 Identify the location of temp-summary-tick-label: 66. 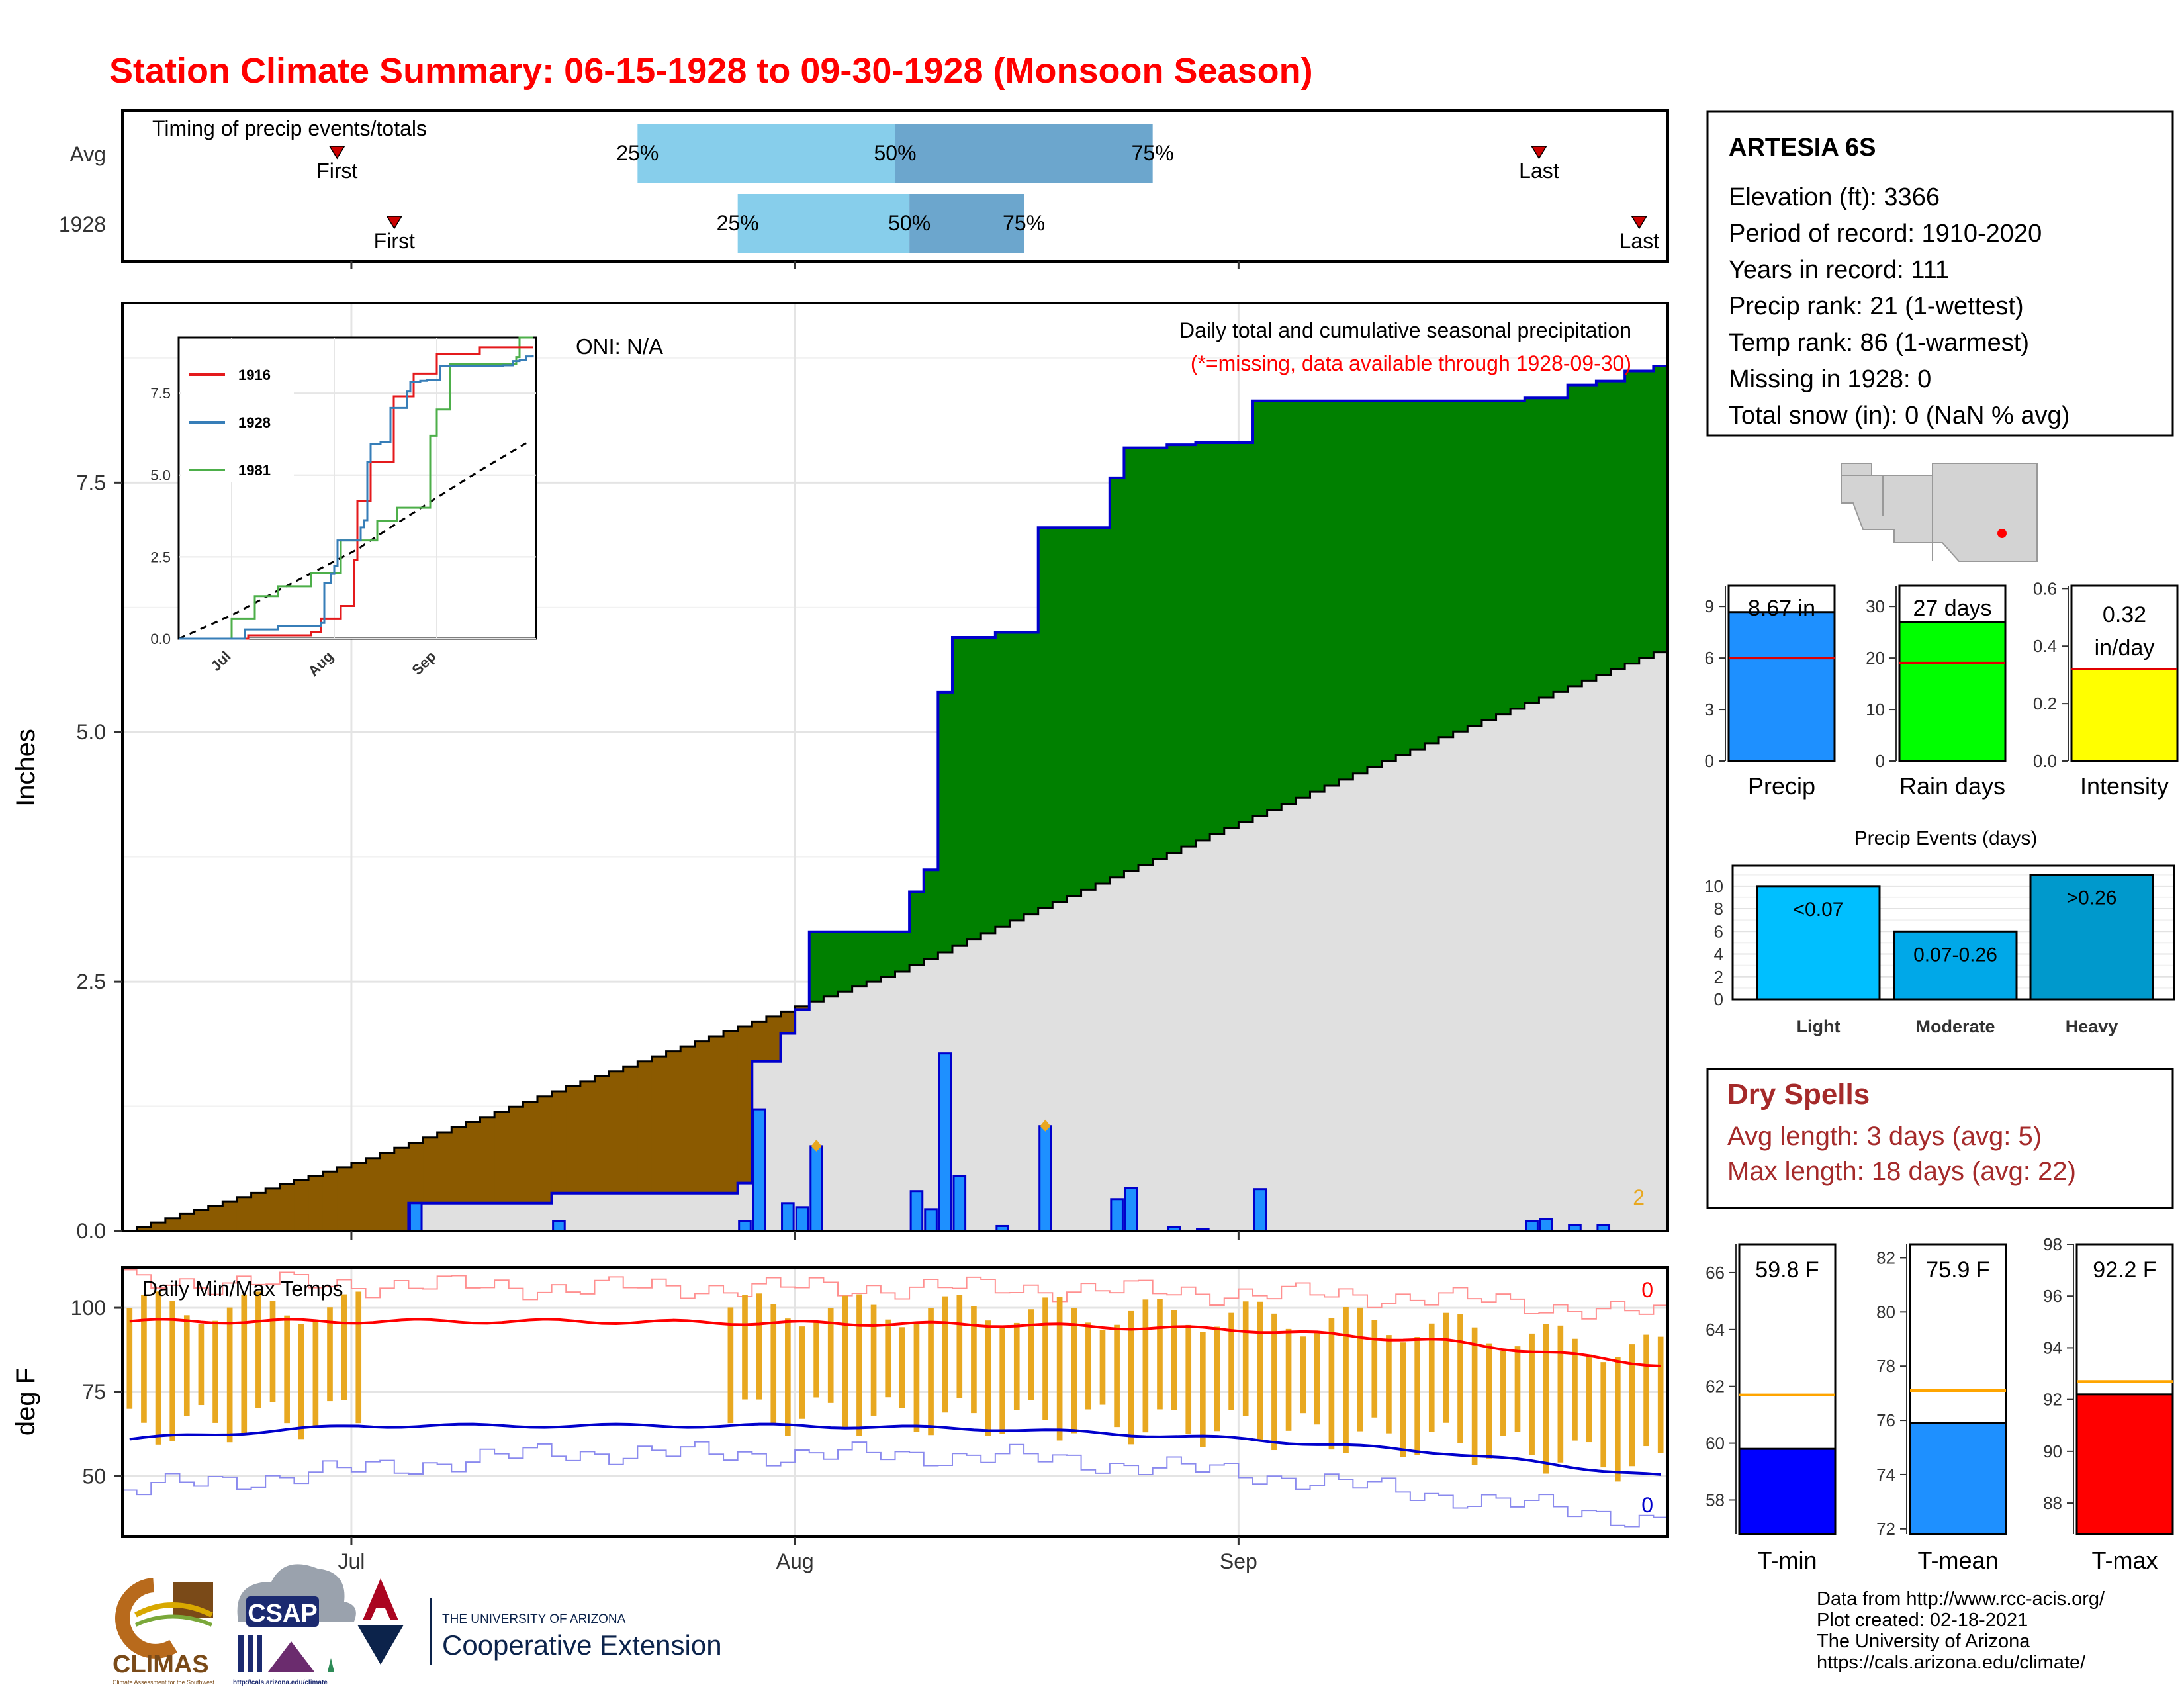
(1715, 1273).